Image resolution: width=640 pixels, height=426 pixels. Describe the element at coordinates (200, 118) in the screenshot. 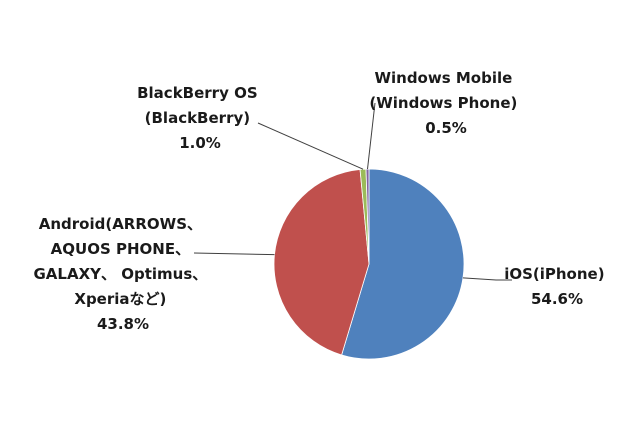

I see `slice-label-blackberry: BlackBerry OS (BlackBerry) 1.0%` at that location.